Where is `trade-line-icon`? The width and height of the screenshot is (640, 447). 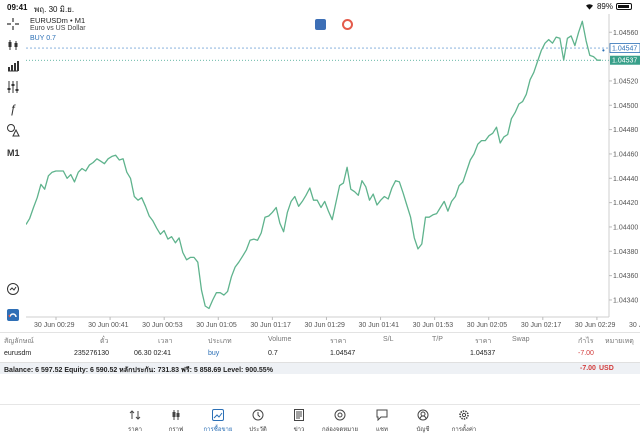
trade-line-icon is located at coordinates (218, 415).